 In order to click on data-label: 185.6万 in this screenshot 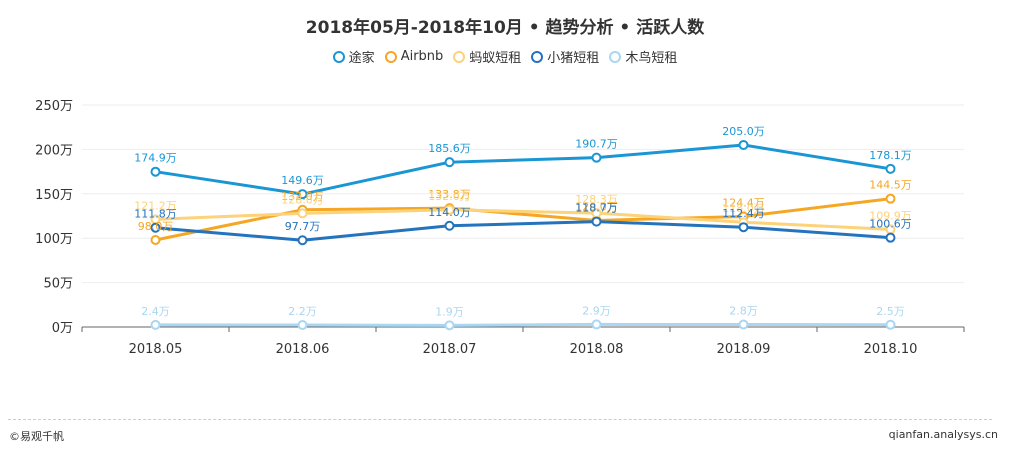, I will do `click(449, 148)`.